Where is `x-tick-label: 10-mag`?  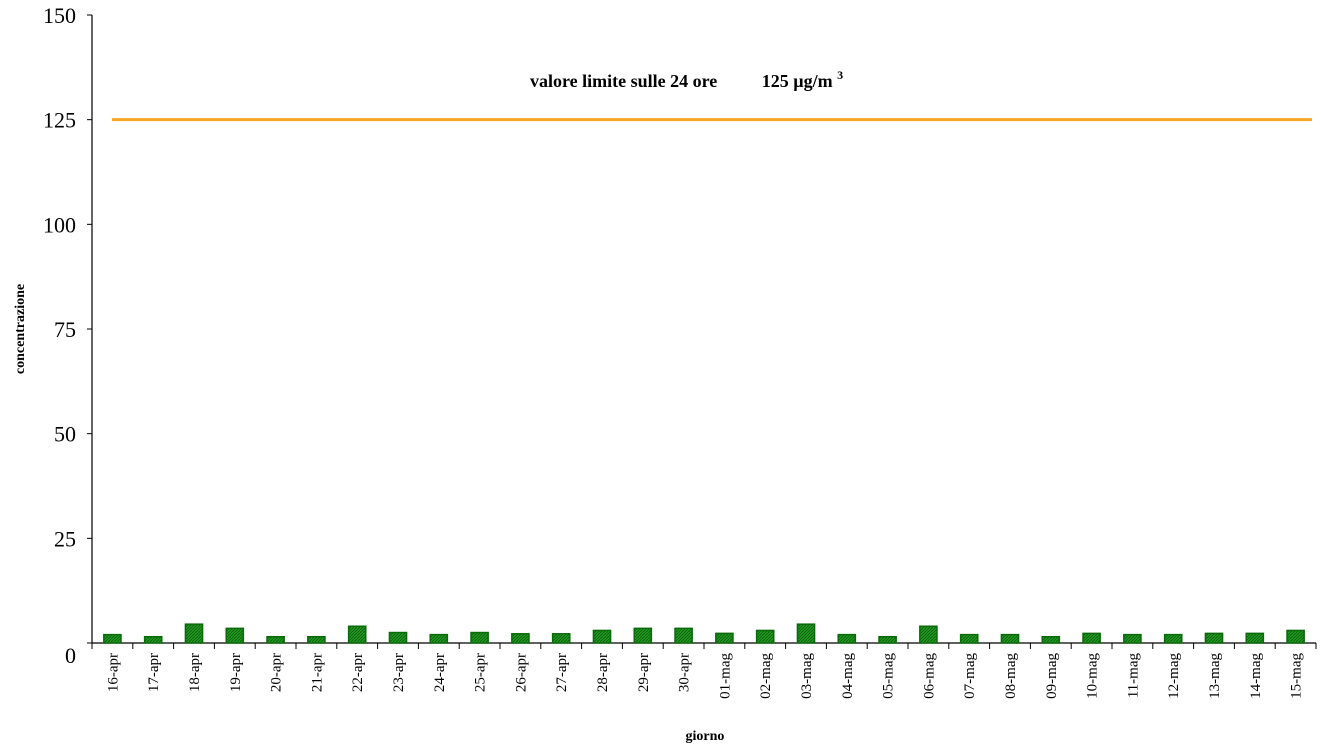 x-tick-label: 10-mag is located at coordinates (1093, 676).